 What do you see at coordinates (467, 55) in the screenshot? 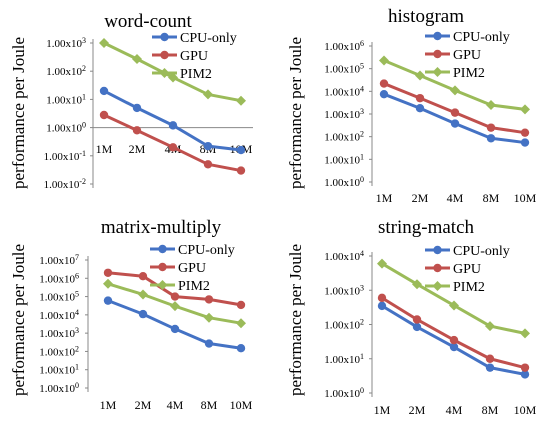
I see `legend: CPU-only GPU PIM2` at bounding box center [467, 55].